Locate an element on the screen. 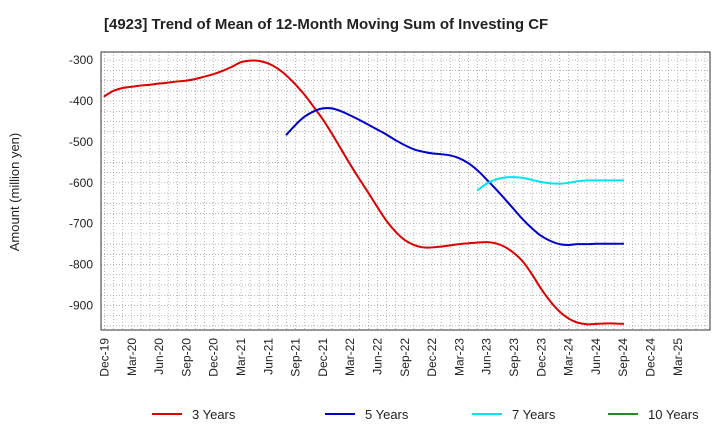 The image size is (720, 440). x-tick-label: Mar-22 is located at coordinates (350, 357).